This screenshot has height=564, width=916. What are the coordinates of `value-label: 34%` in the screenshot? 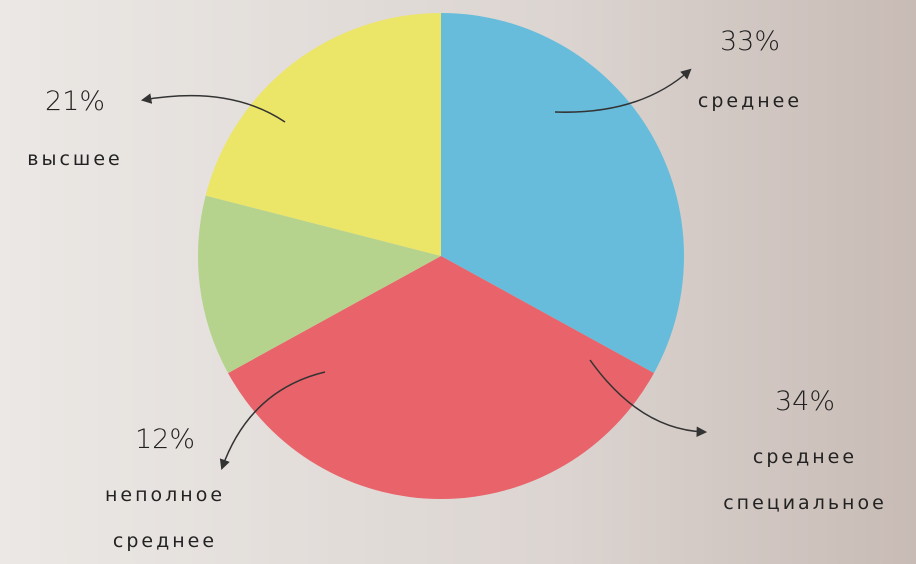 It's located at (804, 401).